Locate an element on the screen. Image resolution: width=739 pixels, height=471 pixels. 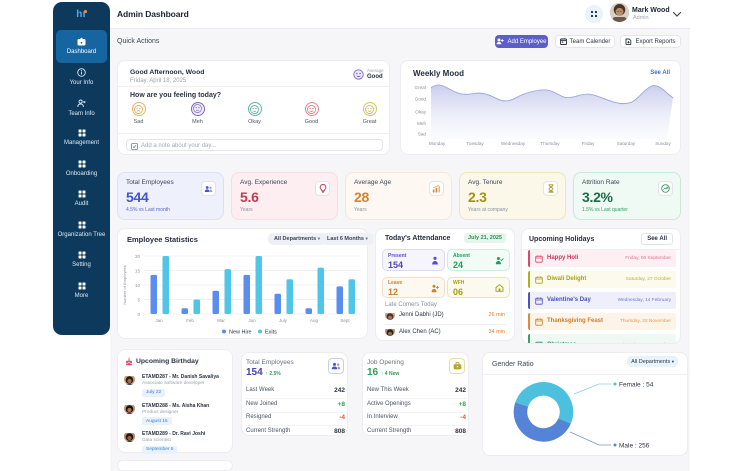
svg-text: Male : 256 is located at coordinates (634, 446).